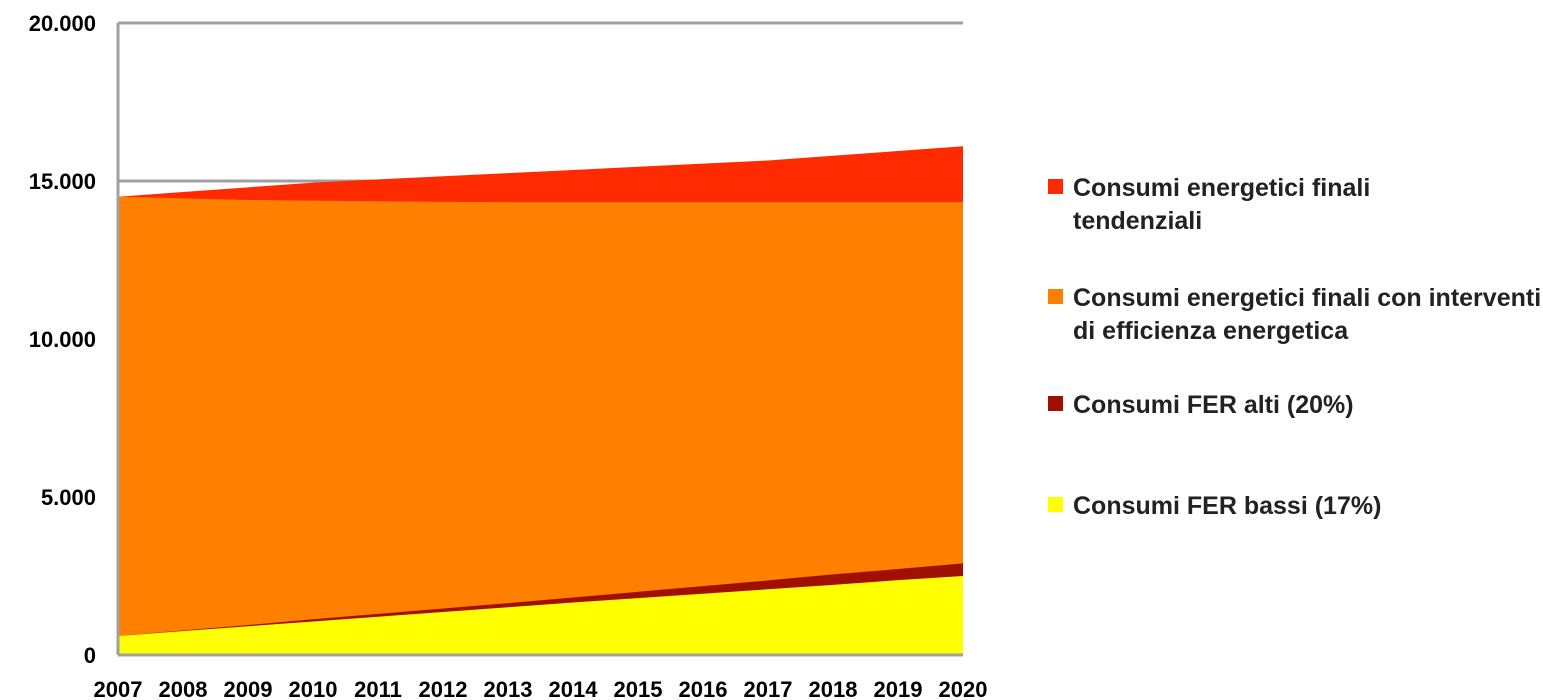 Image resolution: width=1543 pixels, height=700 pixels. I want to click on y-tick-label-2: 10.000, so click(62, 339).